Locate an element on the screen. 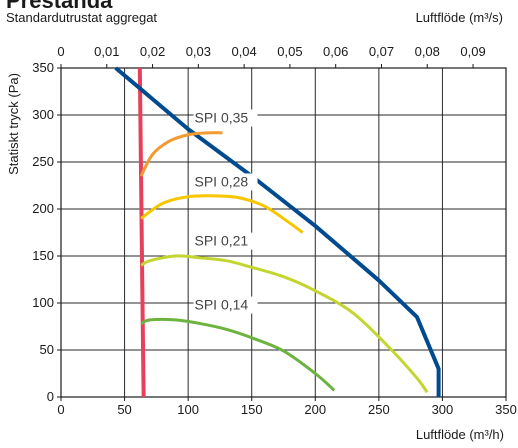  x-tick-label: 350 is located at coordinates (506, 409).